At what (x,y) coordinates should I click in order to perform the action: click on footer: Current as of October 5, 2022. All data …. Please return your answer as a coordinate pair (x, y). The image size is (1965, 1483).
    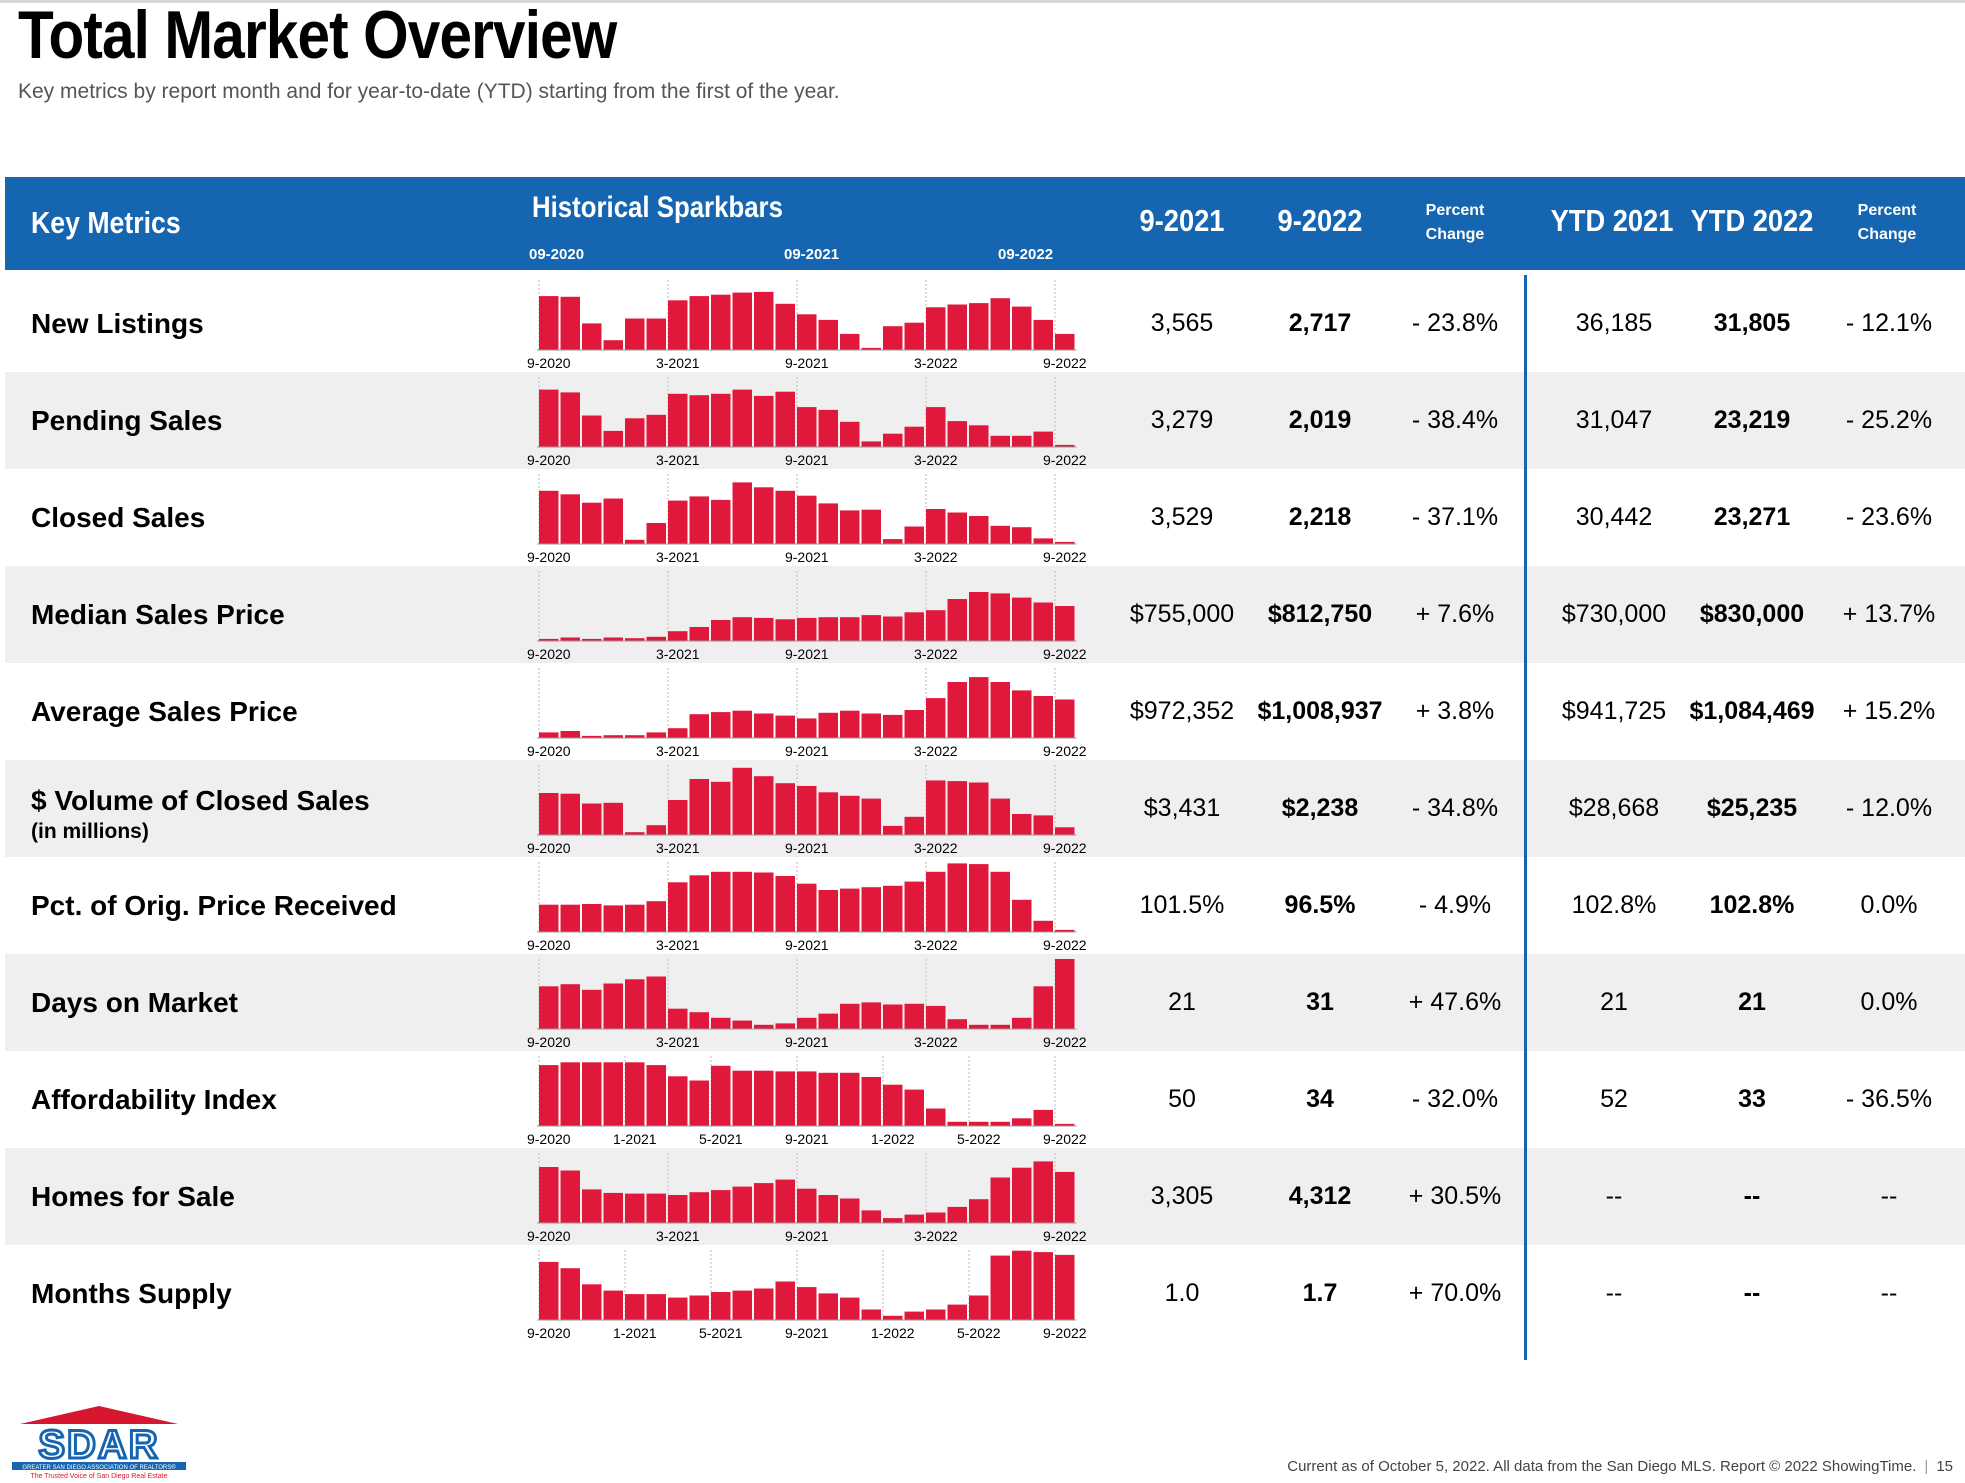
    Looking at the image, I should click on (1620, 1466).